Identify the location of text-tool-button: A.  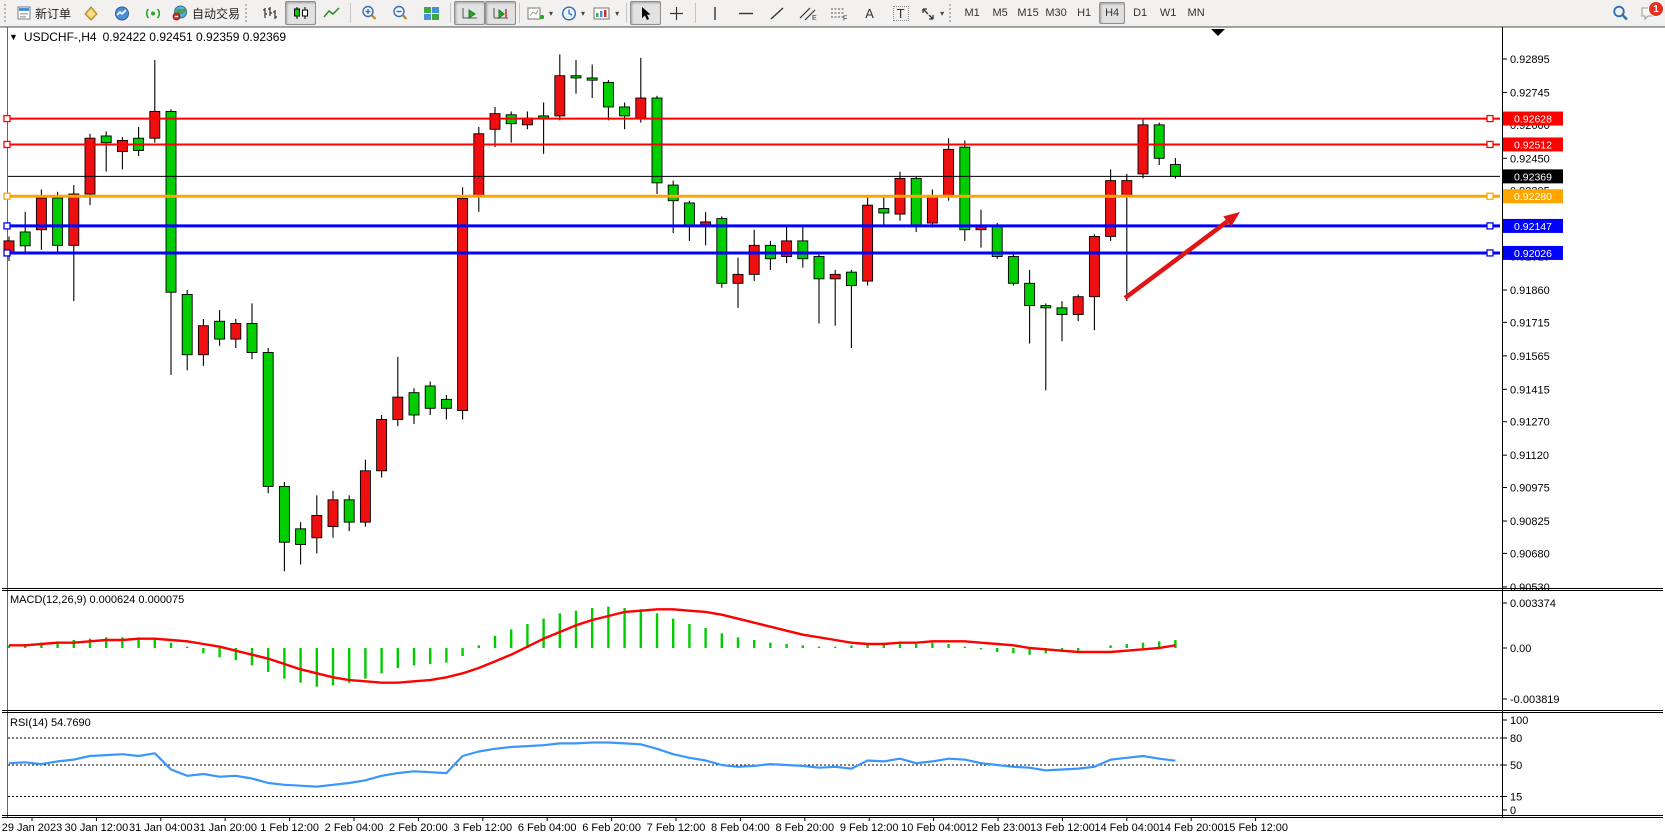
(869, 13).